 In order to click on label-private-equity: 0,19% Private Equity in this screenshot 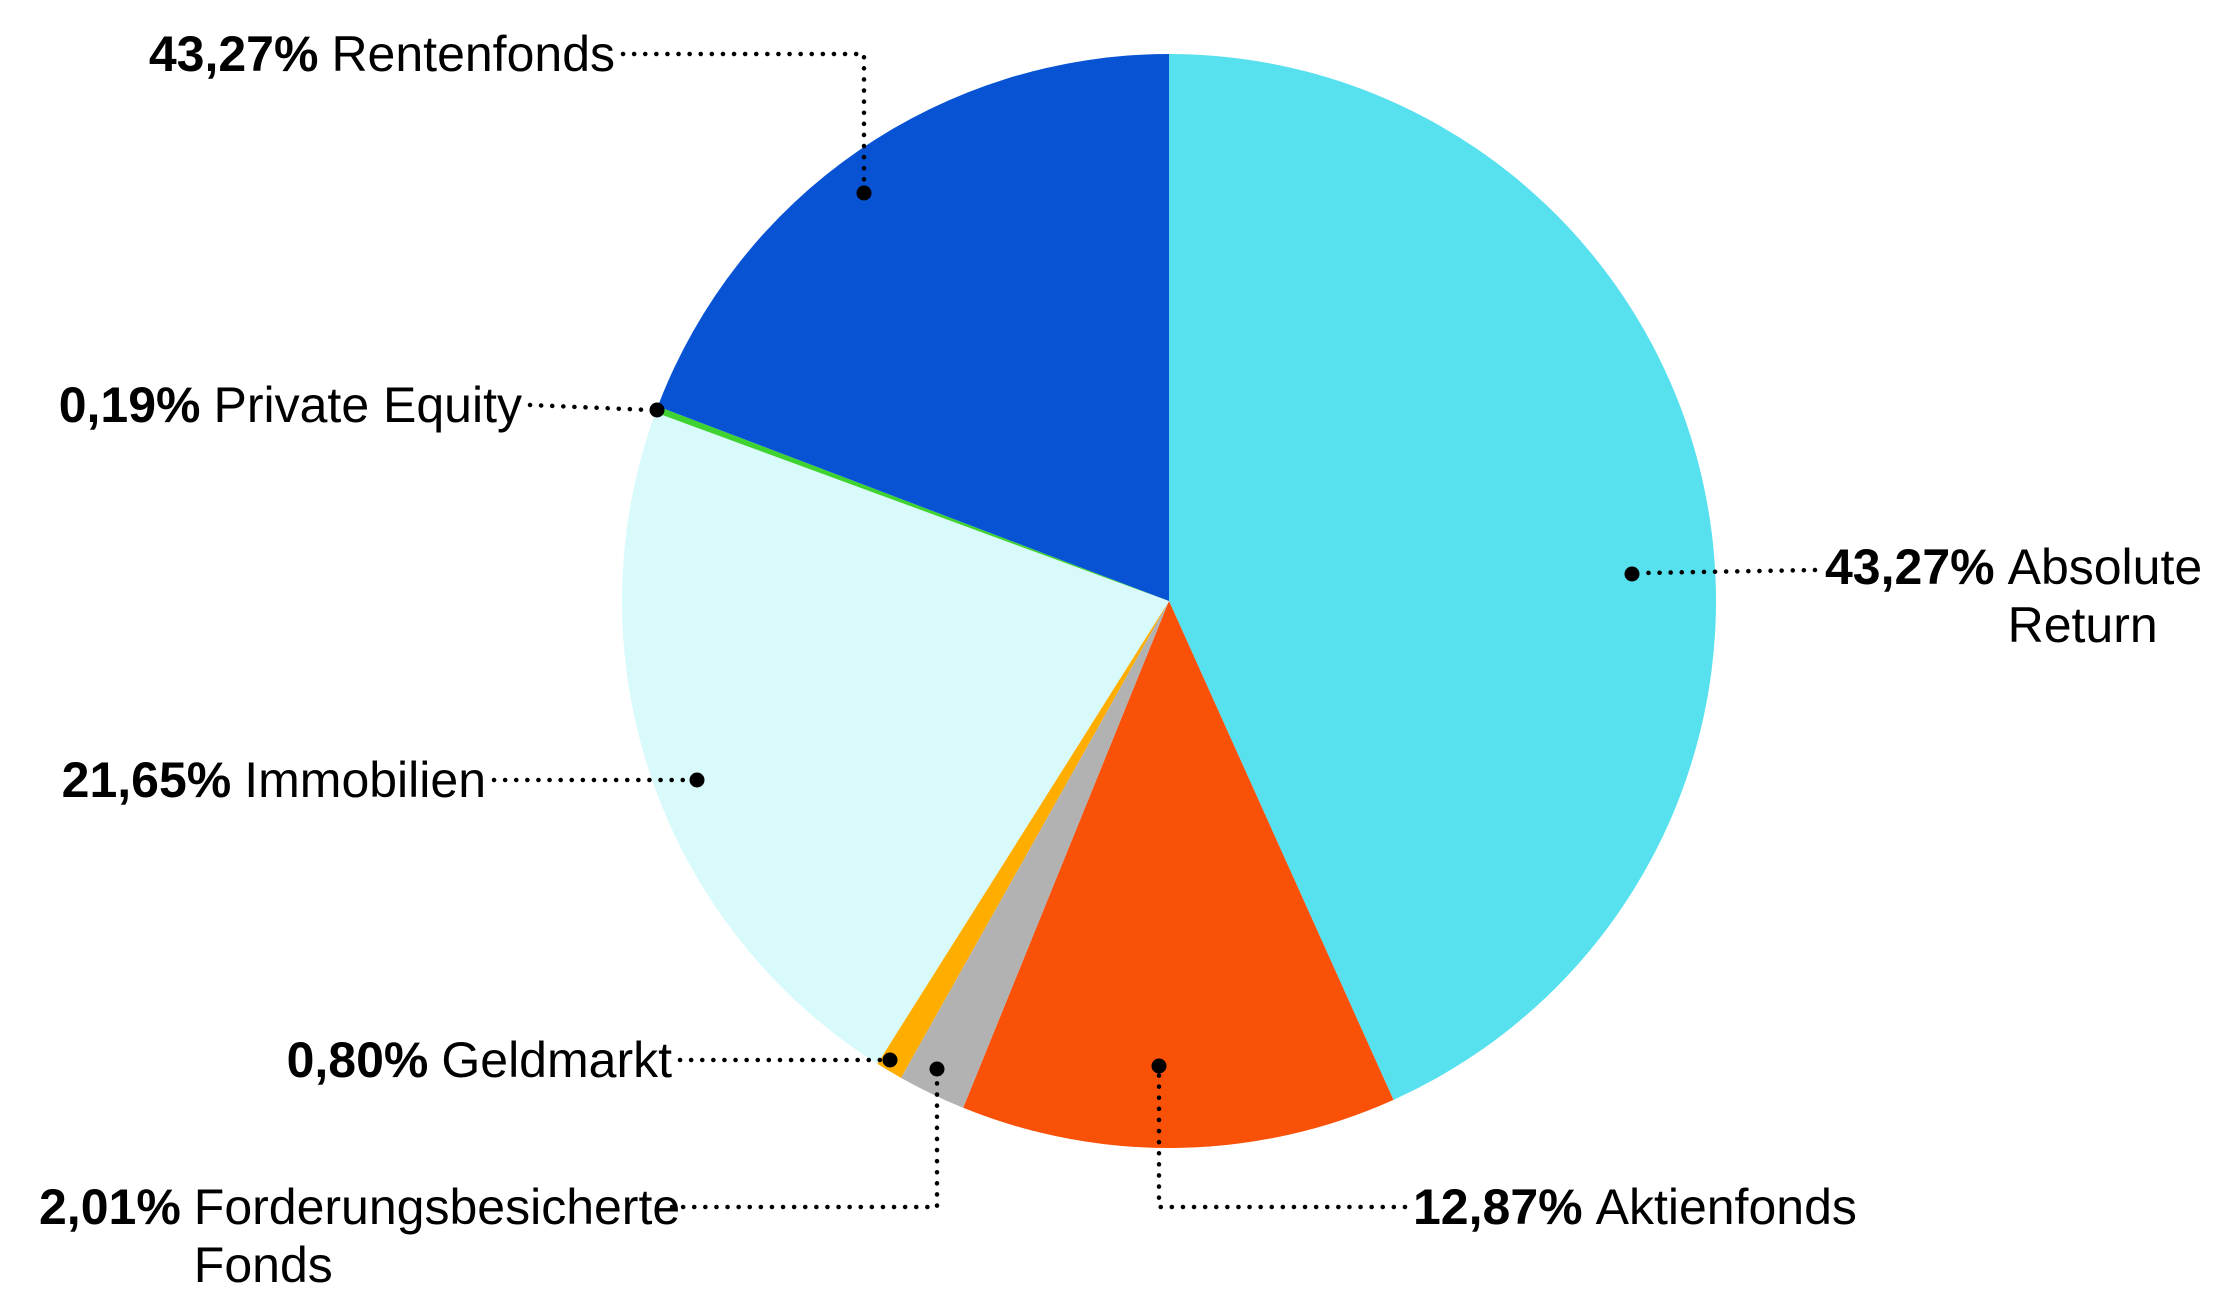, I will do `click(290, 405)`.